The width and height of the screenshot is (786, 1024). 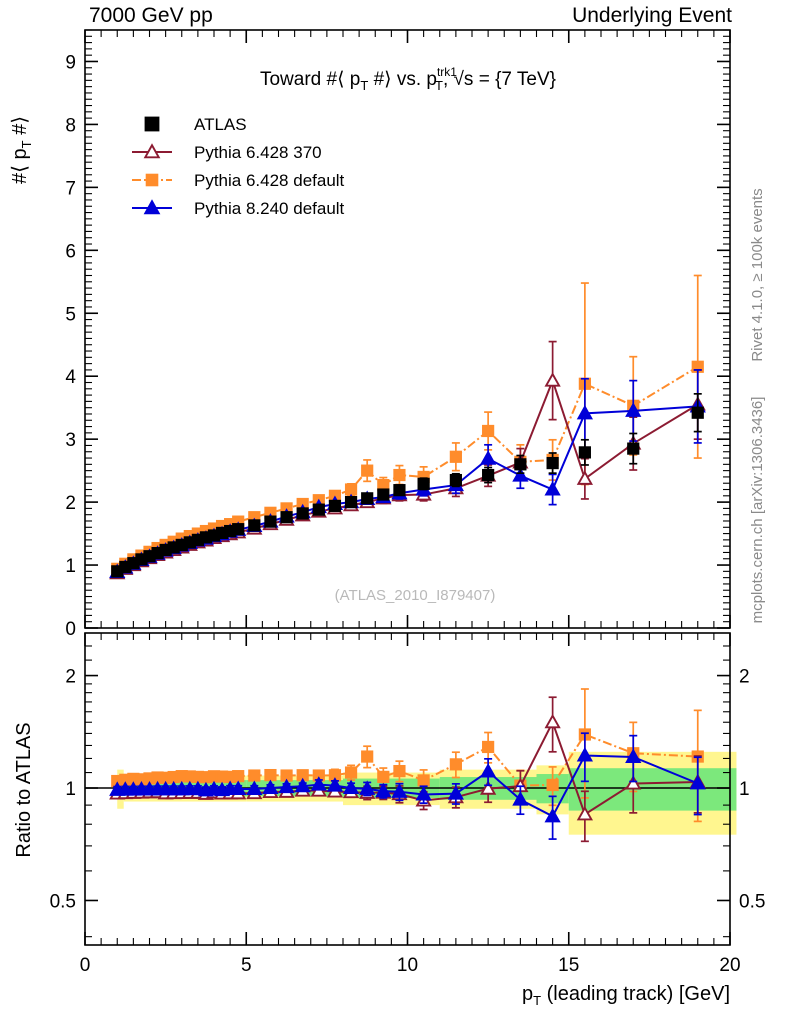 What do you see at coordinates (85, 965) in the screenshot?
I see `x-tick-label: 0` at bounding box center [85, 965].